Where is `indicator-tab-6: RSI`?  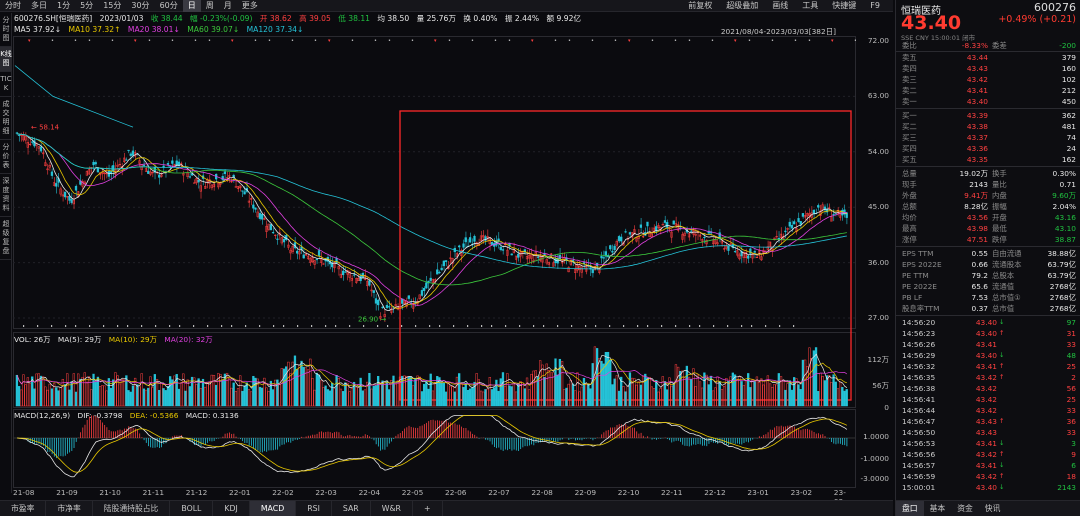 indicator-tab-6: RSI is located at coordinates (314, 508).